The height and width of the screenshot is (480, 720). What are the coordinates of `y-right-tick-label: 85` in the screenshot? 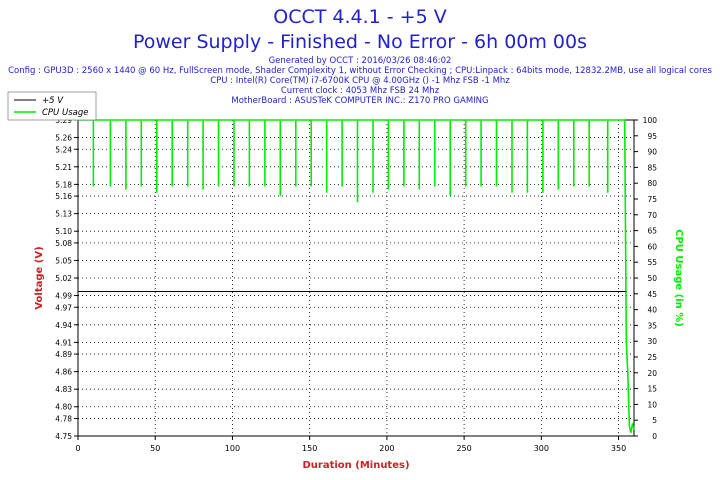 It's located at (652, 167).